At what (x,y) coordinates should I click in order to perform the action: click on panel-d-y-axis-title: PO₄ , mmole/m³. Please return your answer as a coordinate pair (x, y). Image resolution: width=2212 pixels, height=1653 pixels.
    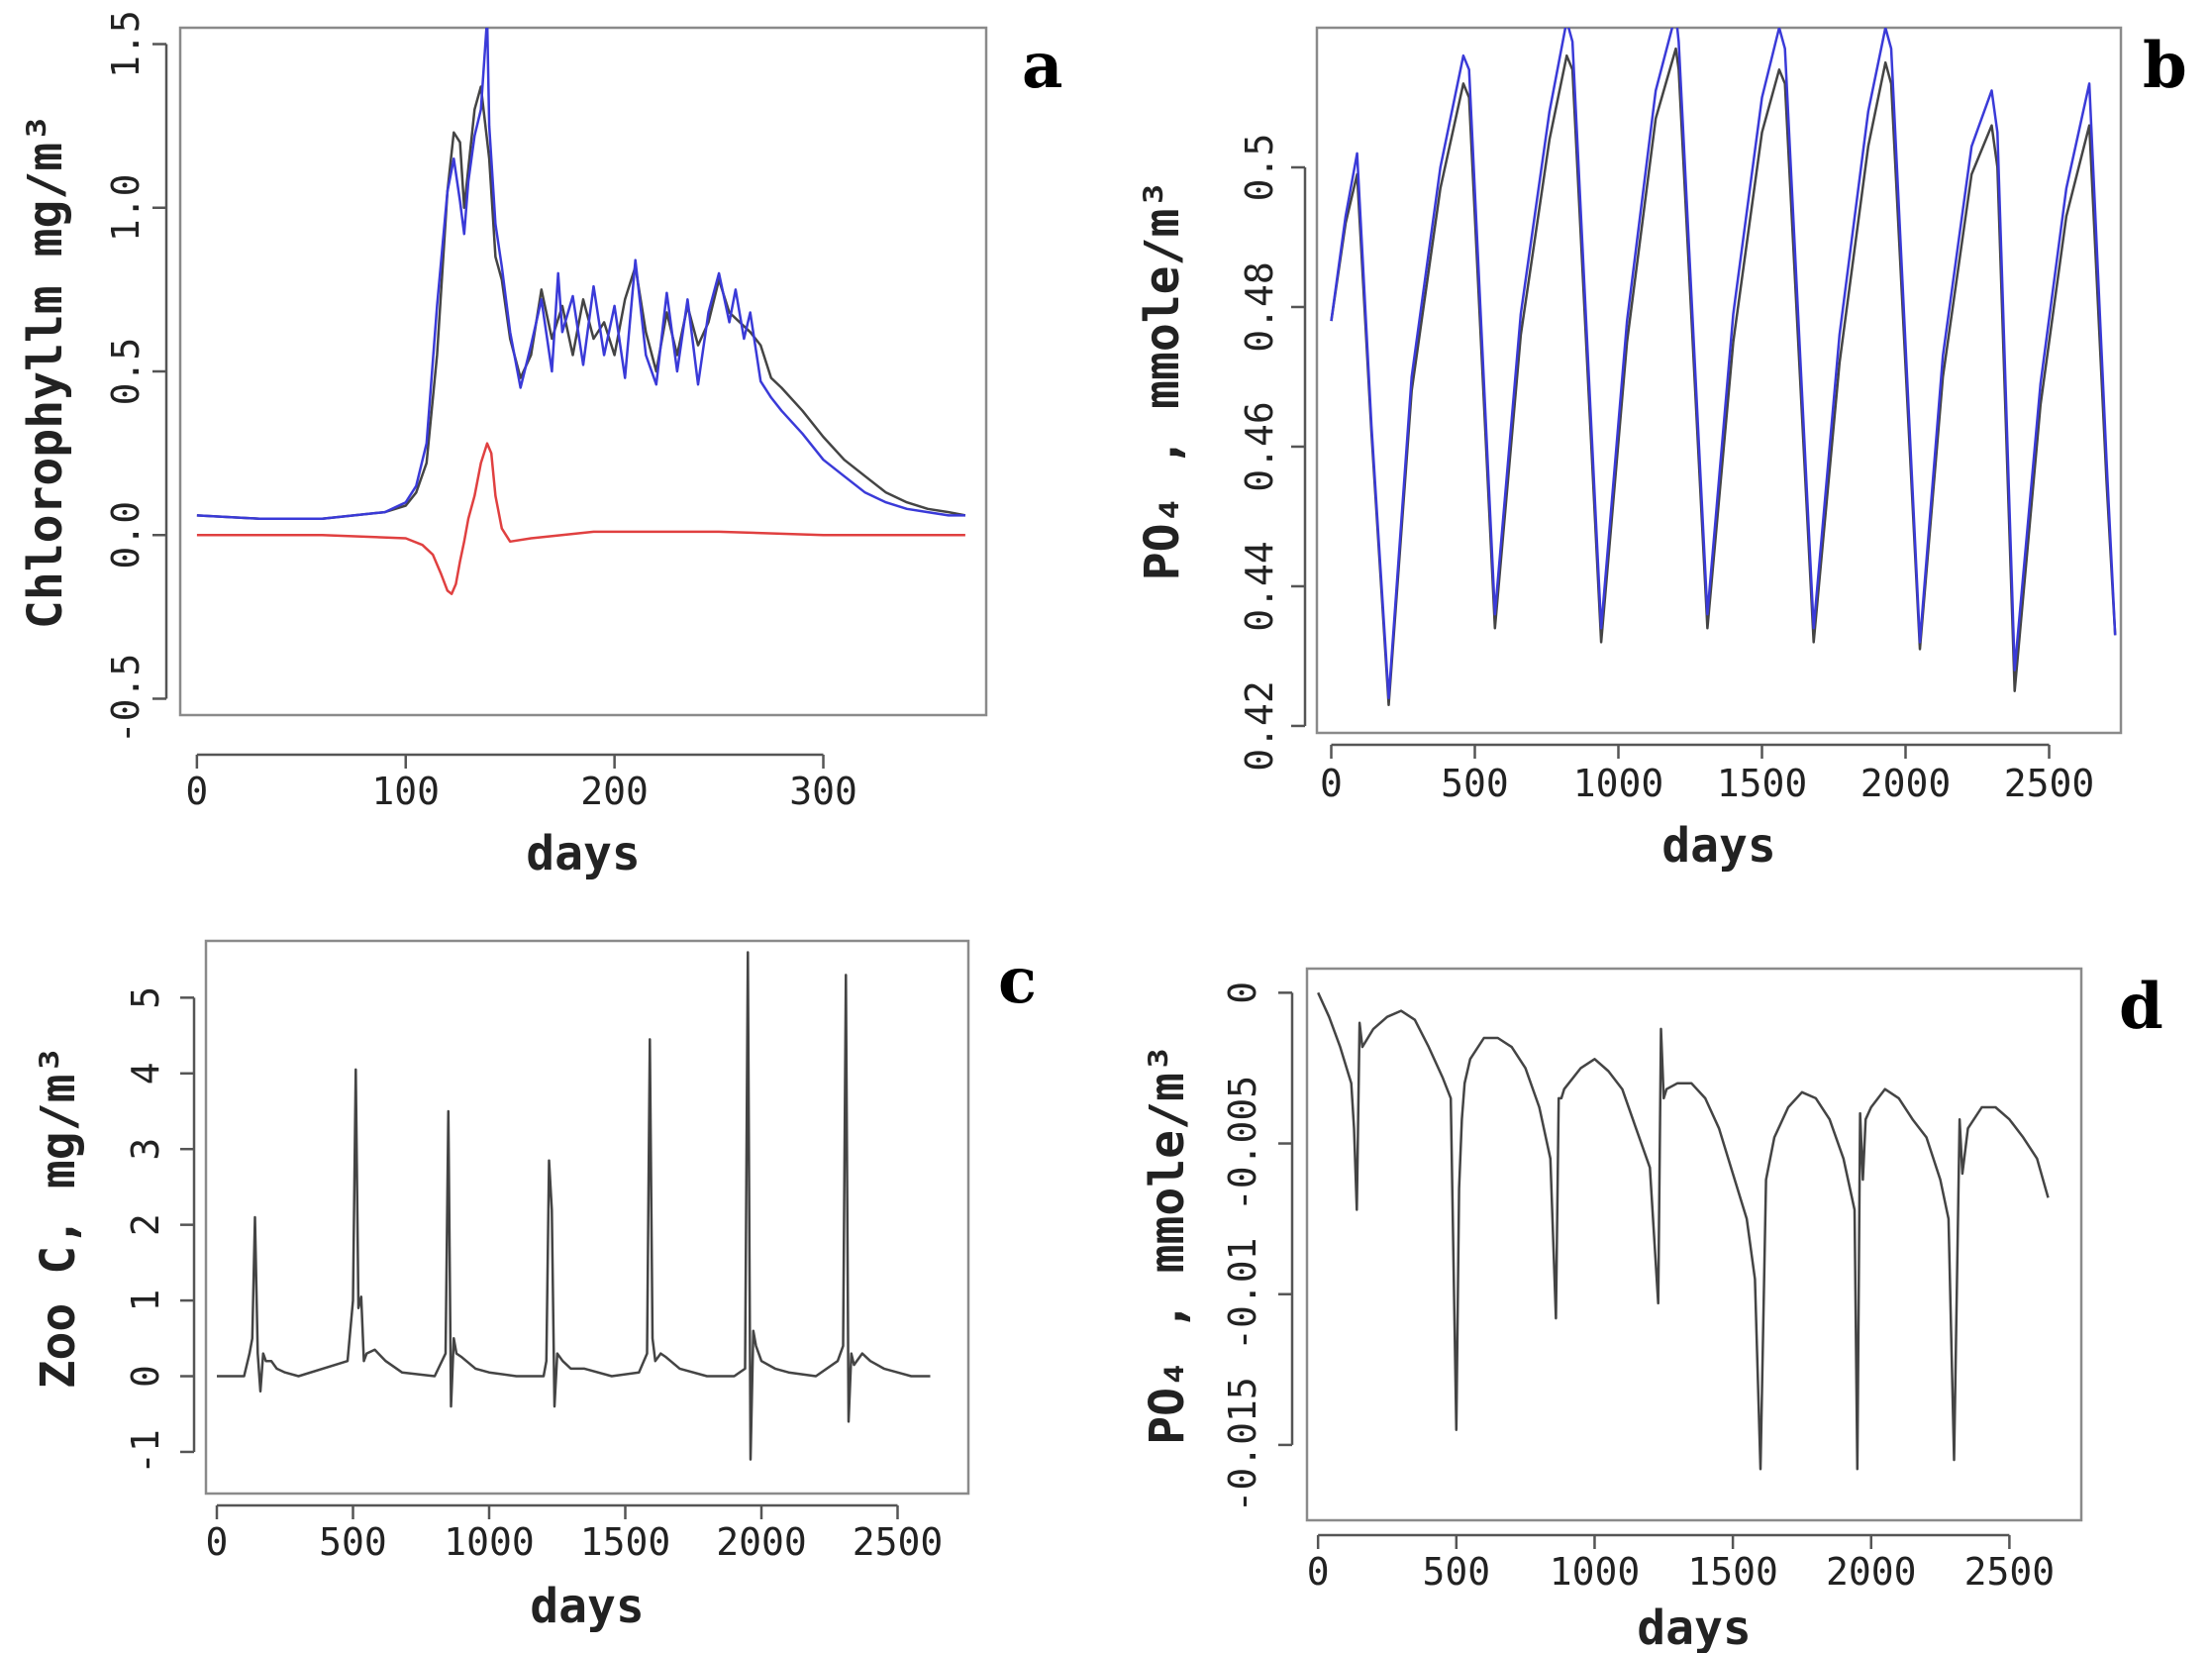
    Looking at the image, I should click on (1167, 1244).